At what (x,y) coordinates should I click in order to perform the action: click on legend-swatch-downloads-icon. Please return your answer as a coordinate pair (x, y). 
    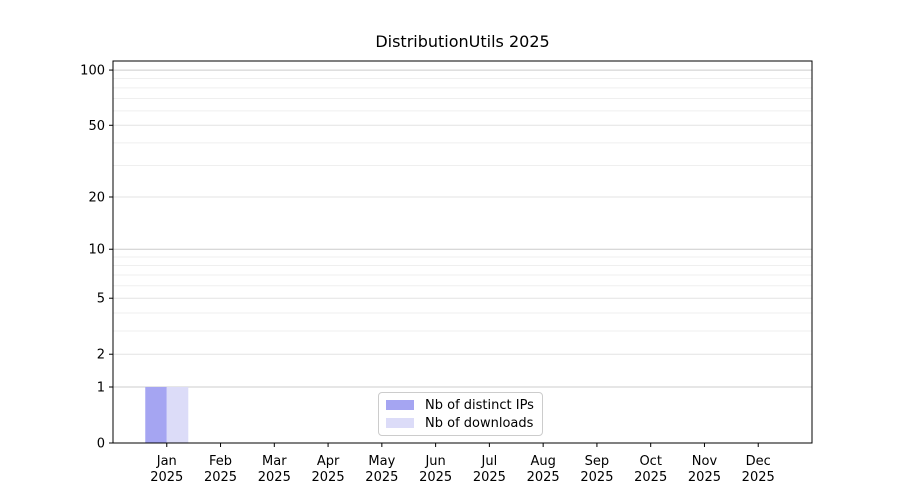
    Looking at the image, I should click on (400, 423).